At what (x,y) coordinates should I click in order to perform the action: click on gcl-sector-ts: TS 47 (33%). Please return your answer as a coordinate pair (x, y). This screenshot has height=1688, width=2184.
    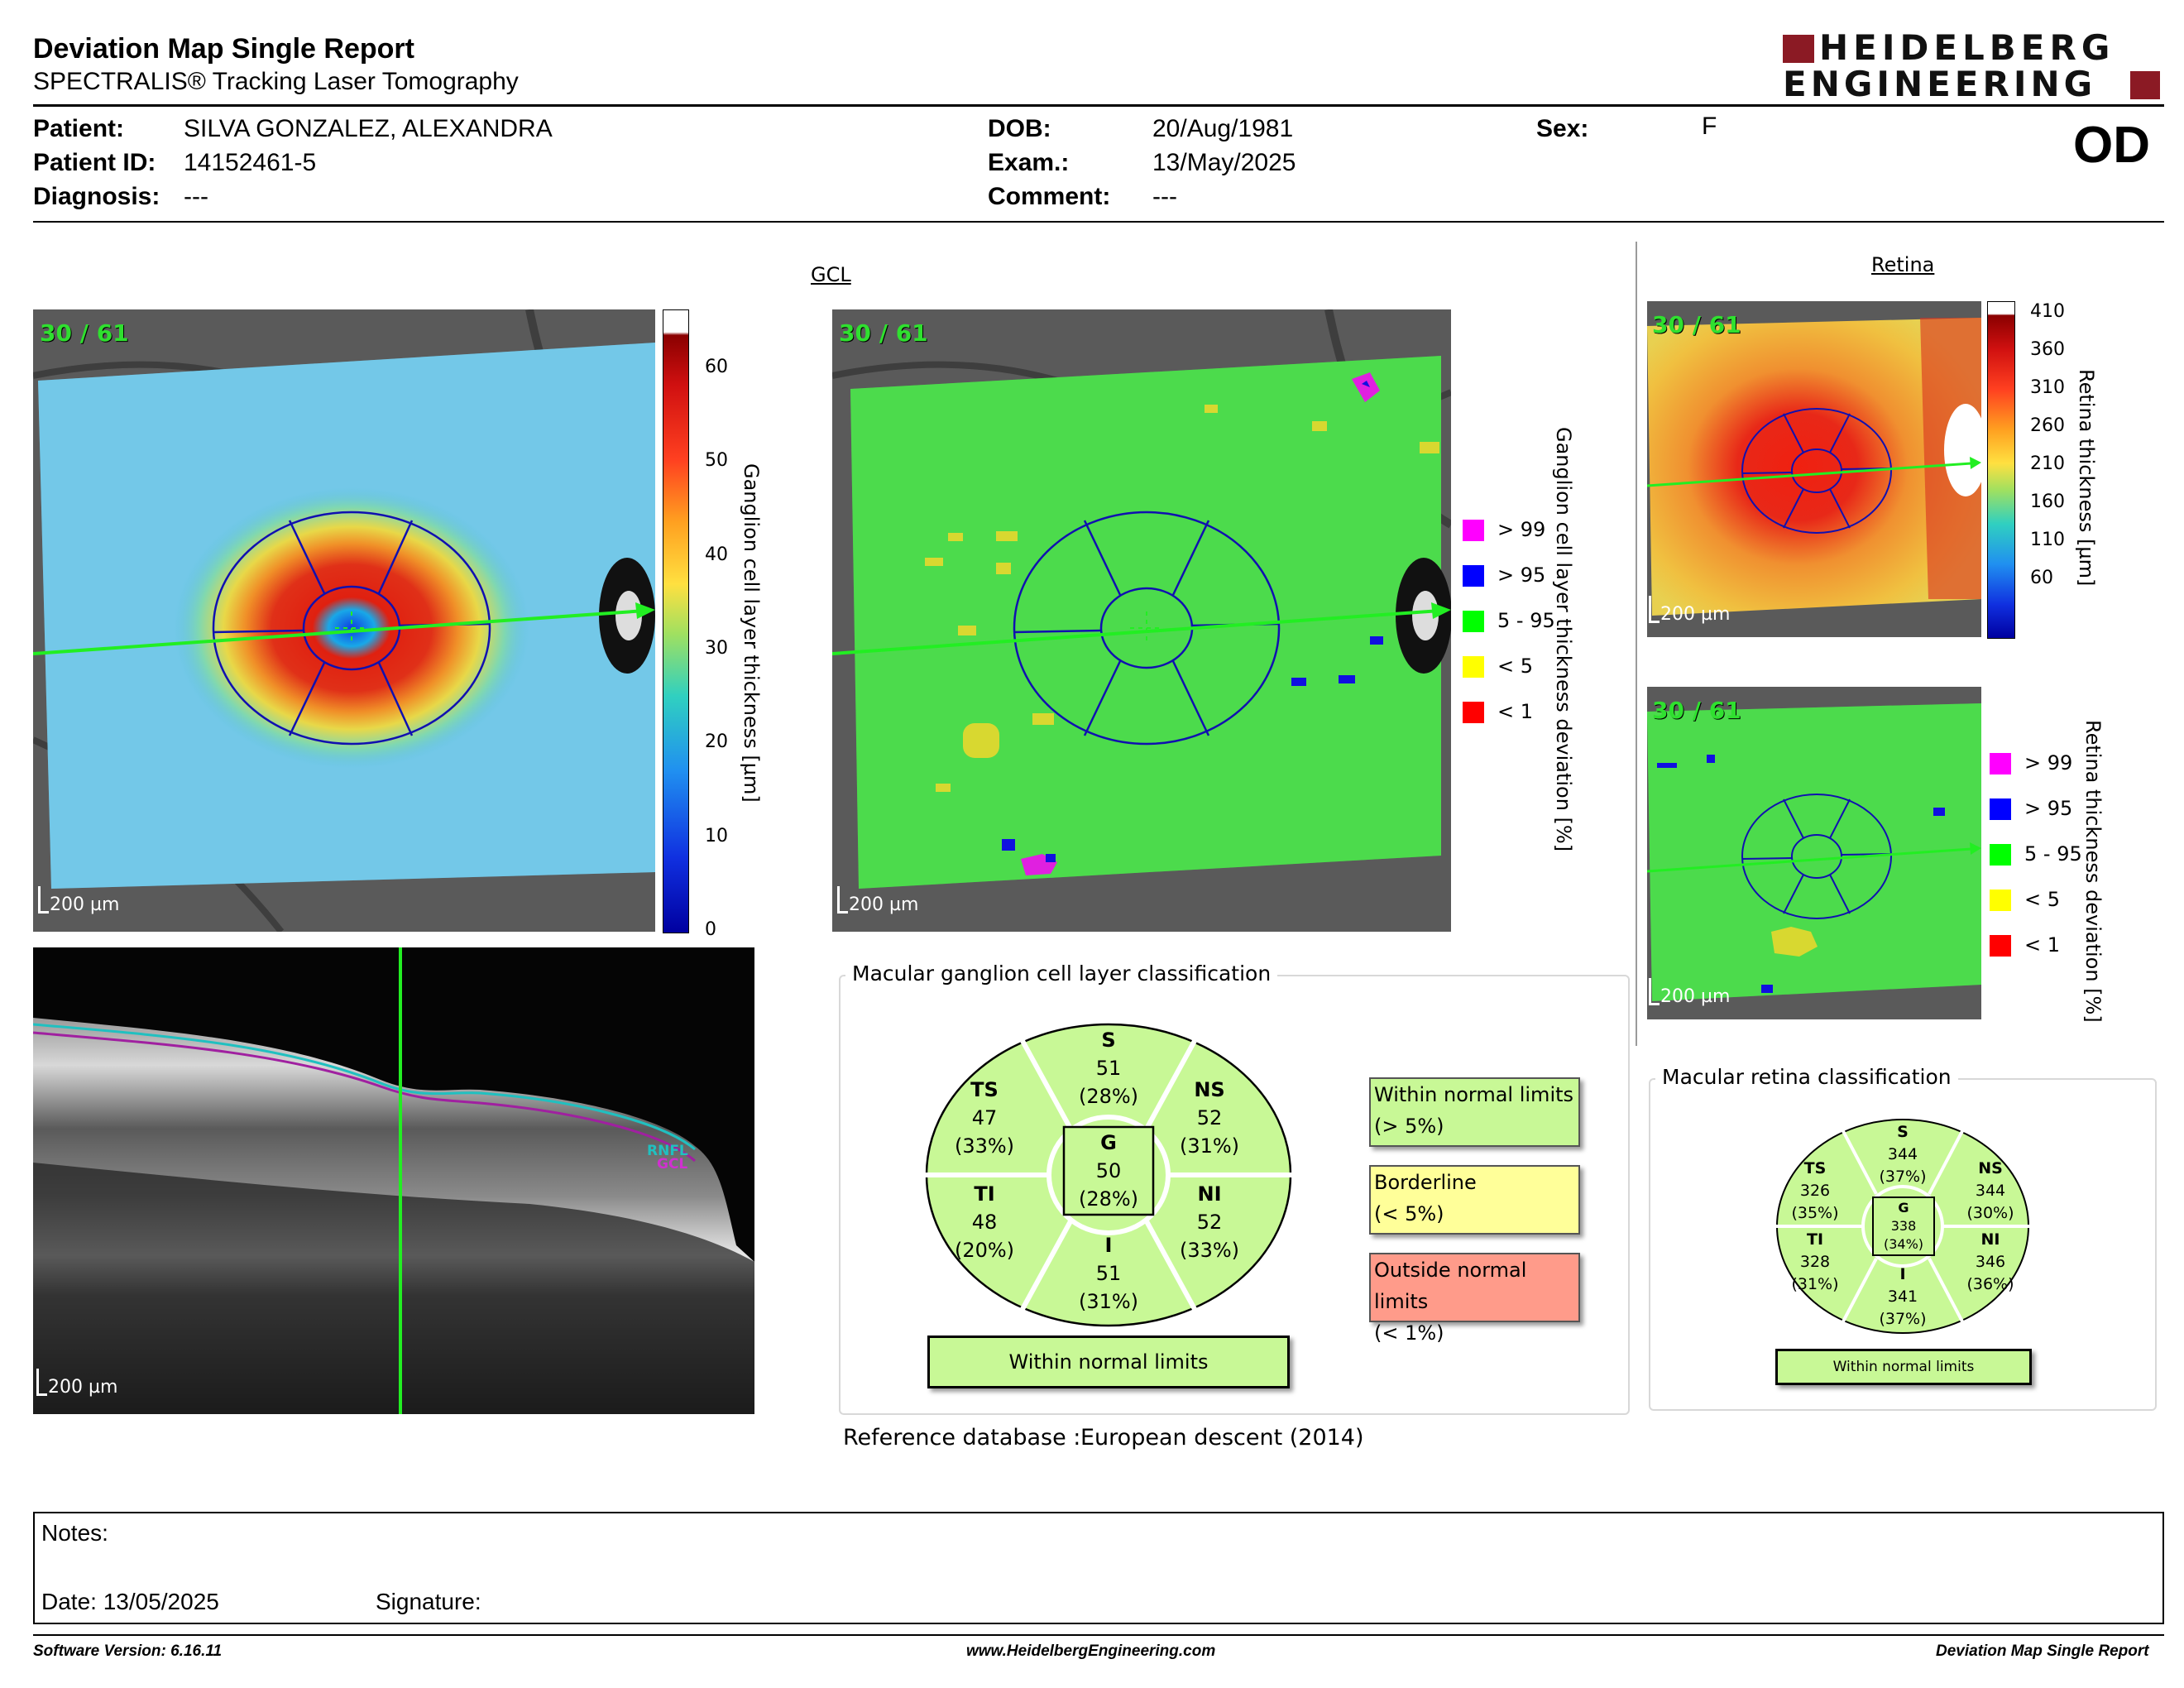
    Looking at the image, I should click on (984, 1118).